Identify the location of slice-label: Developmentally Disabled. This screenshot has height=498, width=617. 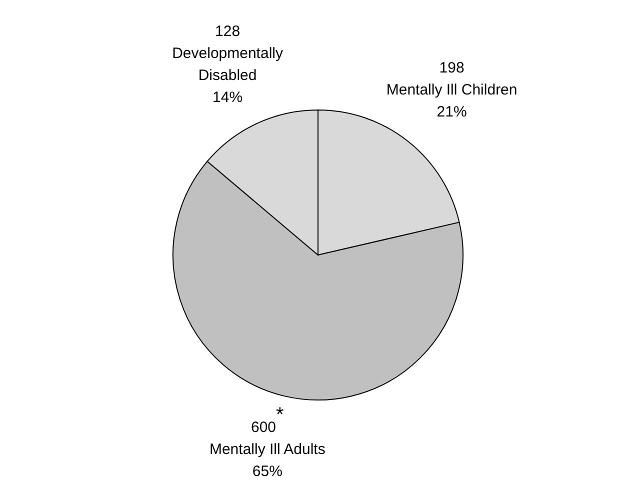
(228, 64).